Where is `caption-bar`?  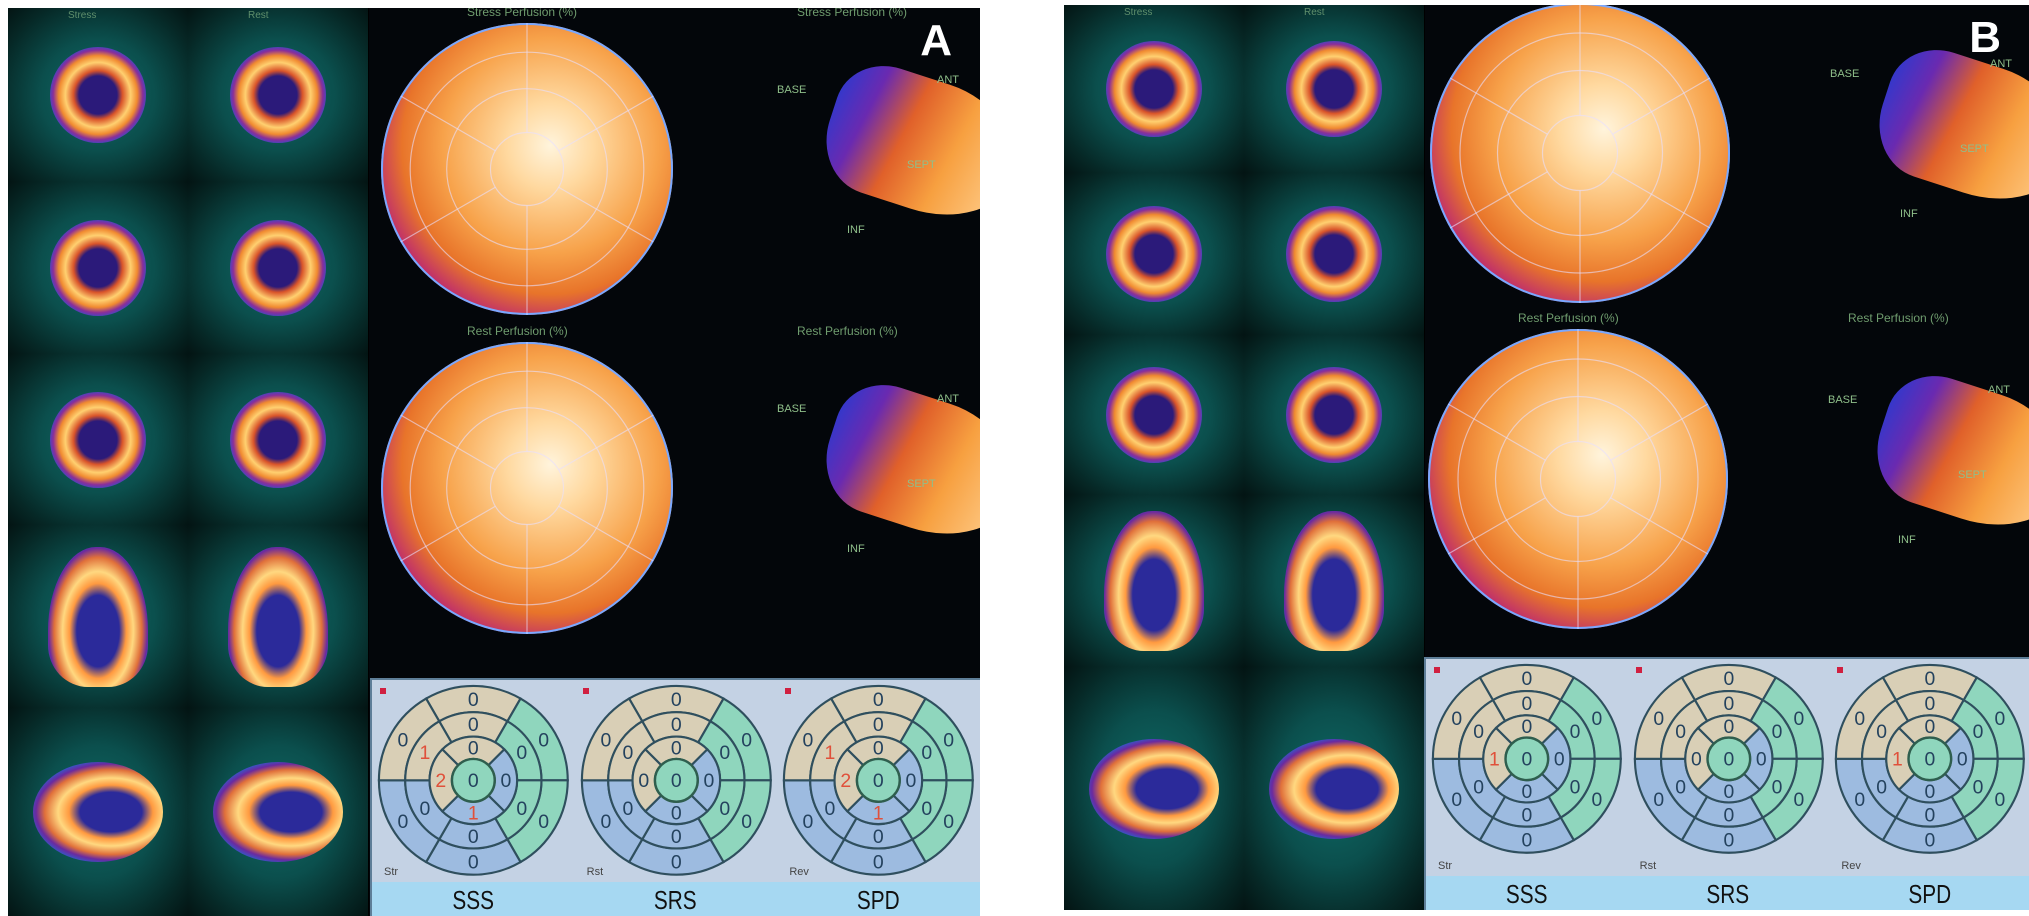
caption-bar is located at coordinates (1727, 893).